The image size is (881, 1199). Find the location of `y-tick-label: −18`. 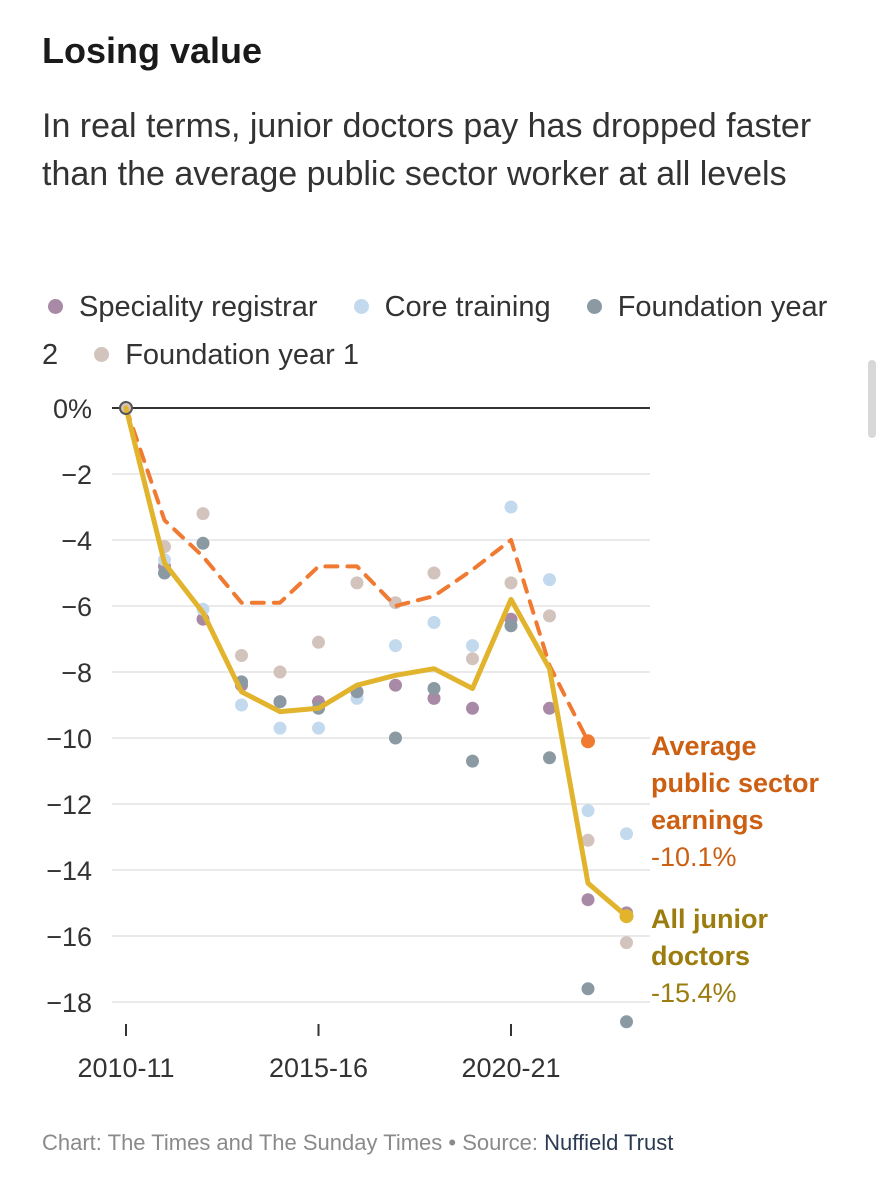

y-tick-label: −18 is located at coordinates (69, 1003).